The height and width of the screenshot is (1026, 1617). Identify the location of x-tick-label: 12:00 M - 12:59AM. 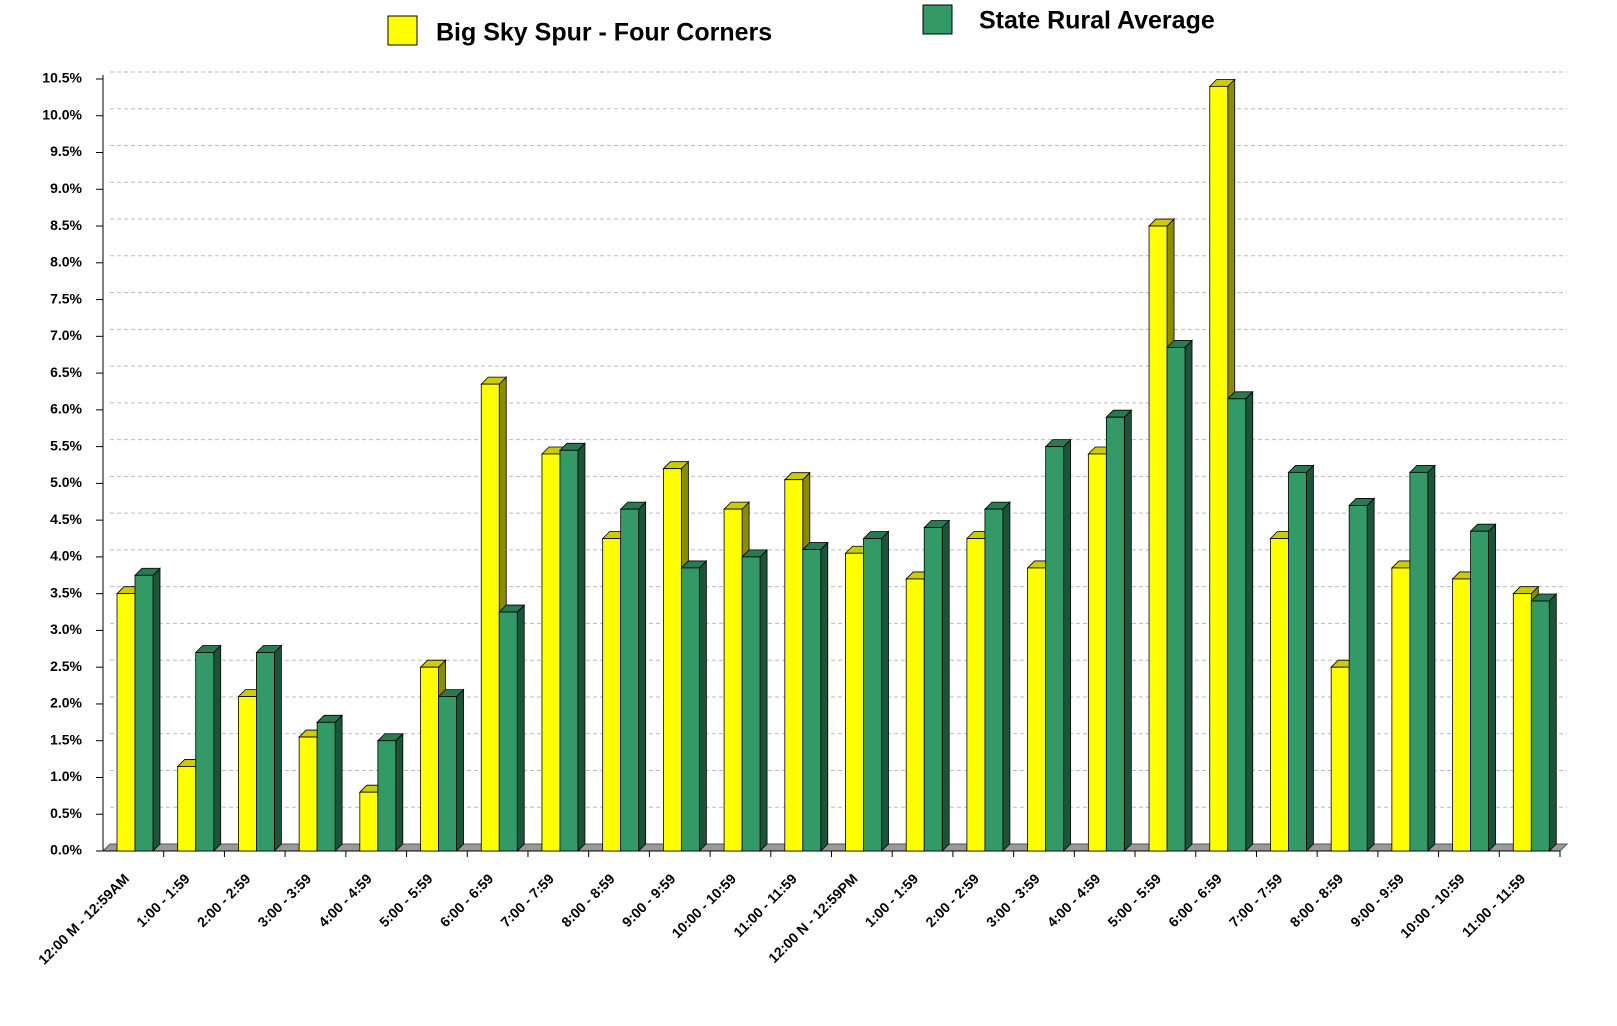
(83, 918).